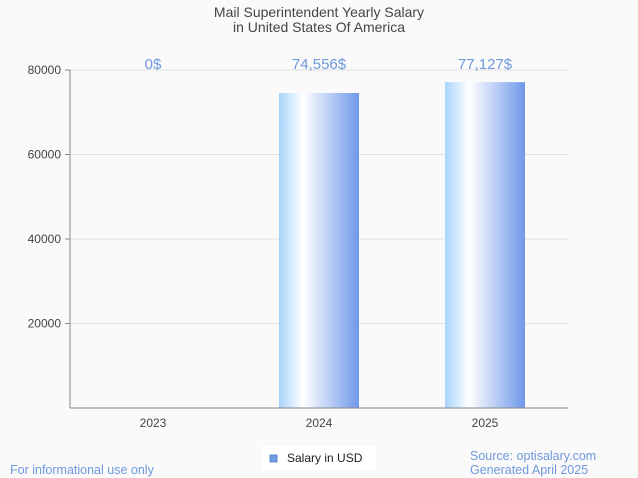 The width and height of the screenshot is (638, 478). What do you see at coordinates (319, 27) in the screenshot?
I see `chart-title-line-2: in United States Of America` at bounding box center [319, 27].